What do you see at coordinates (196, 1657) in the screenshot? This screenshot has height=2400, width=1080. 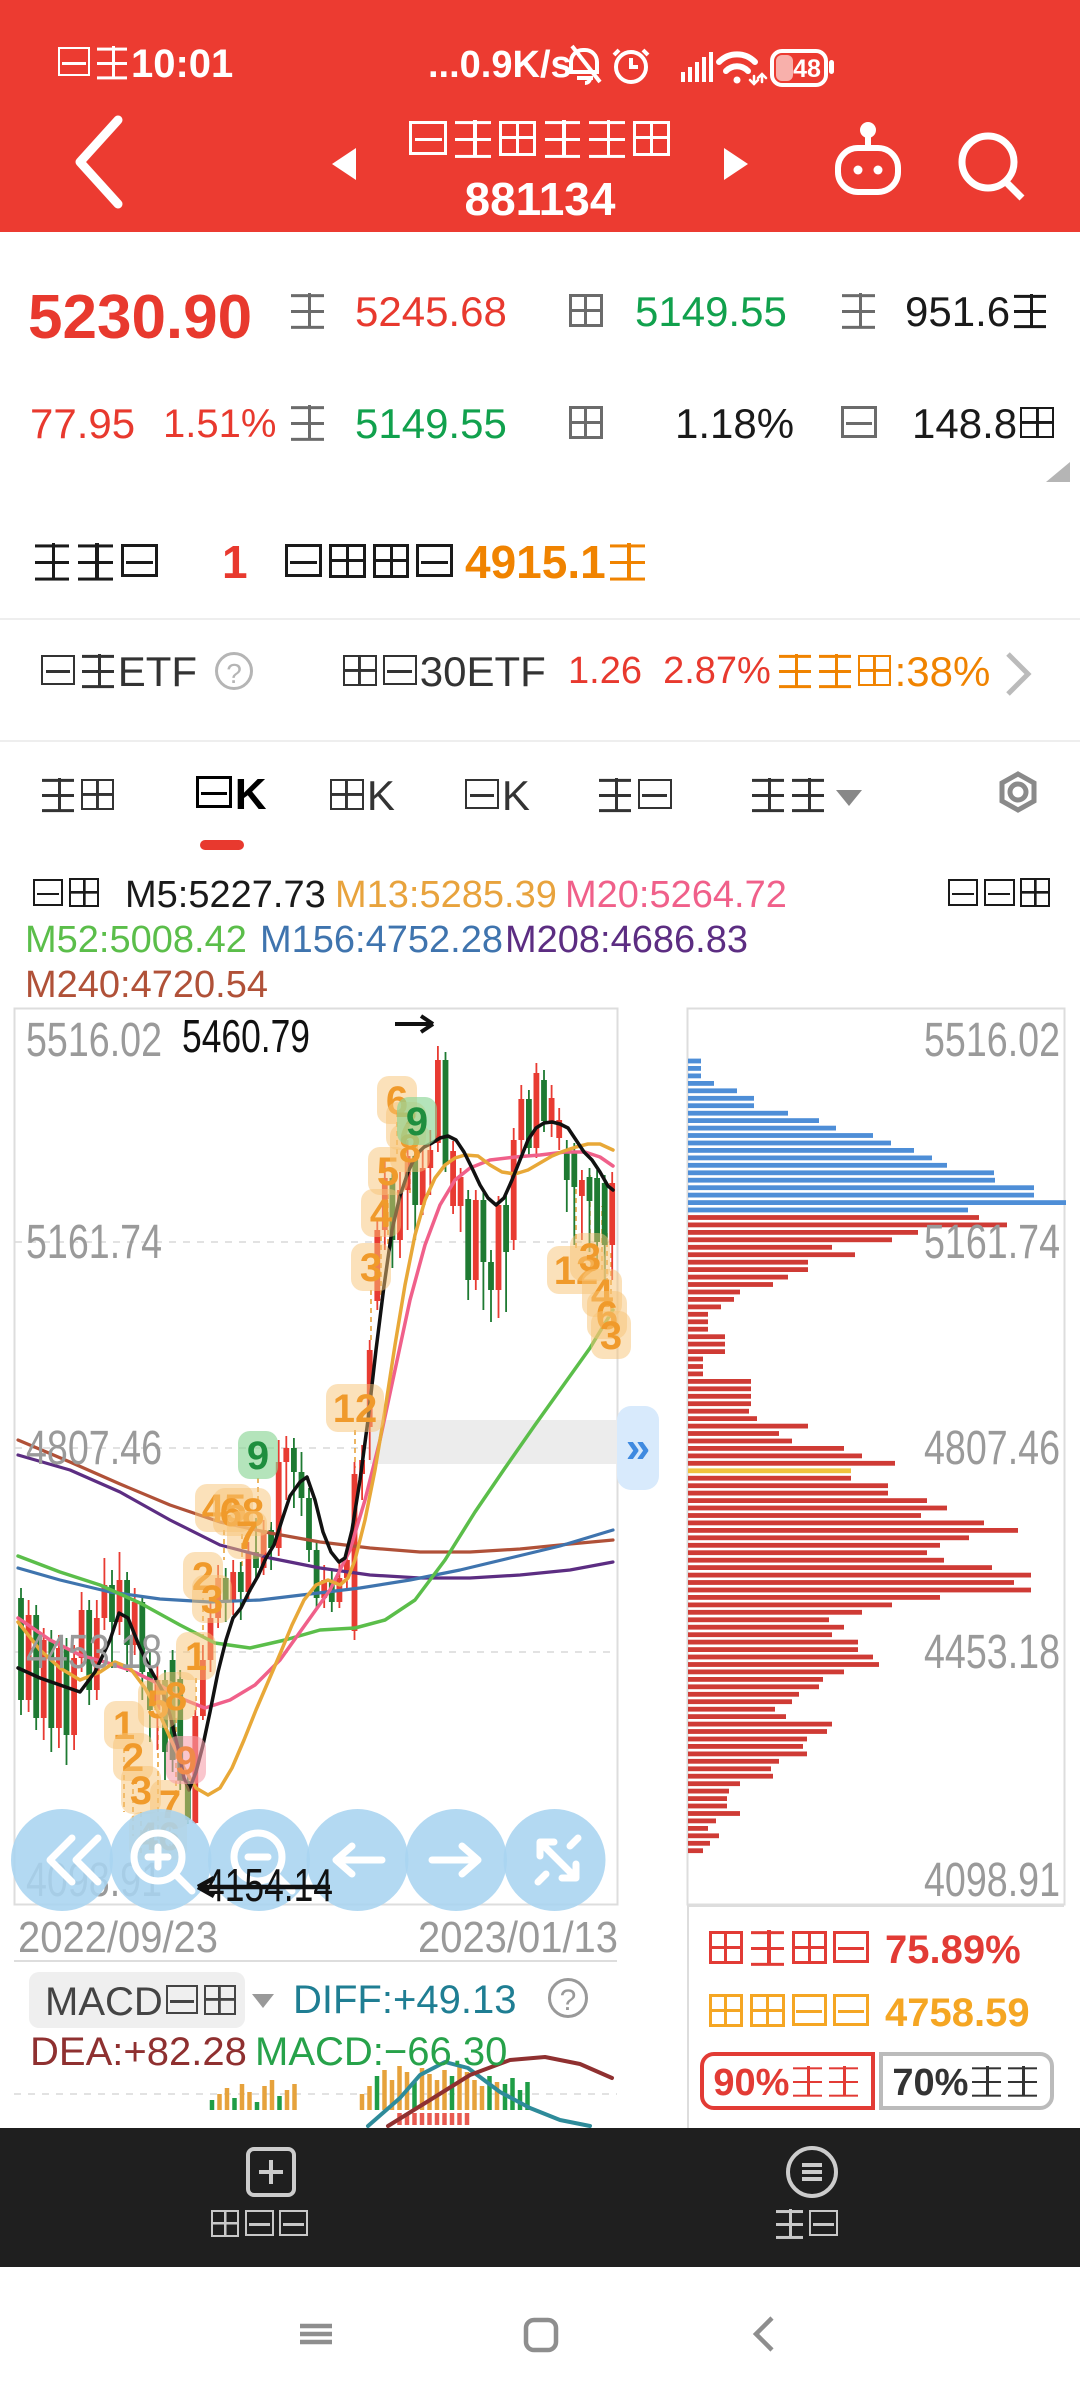 I see `svg-text: 1` at bounding box center [196, 1657].